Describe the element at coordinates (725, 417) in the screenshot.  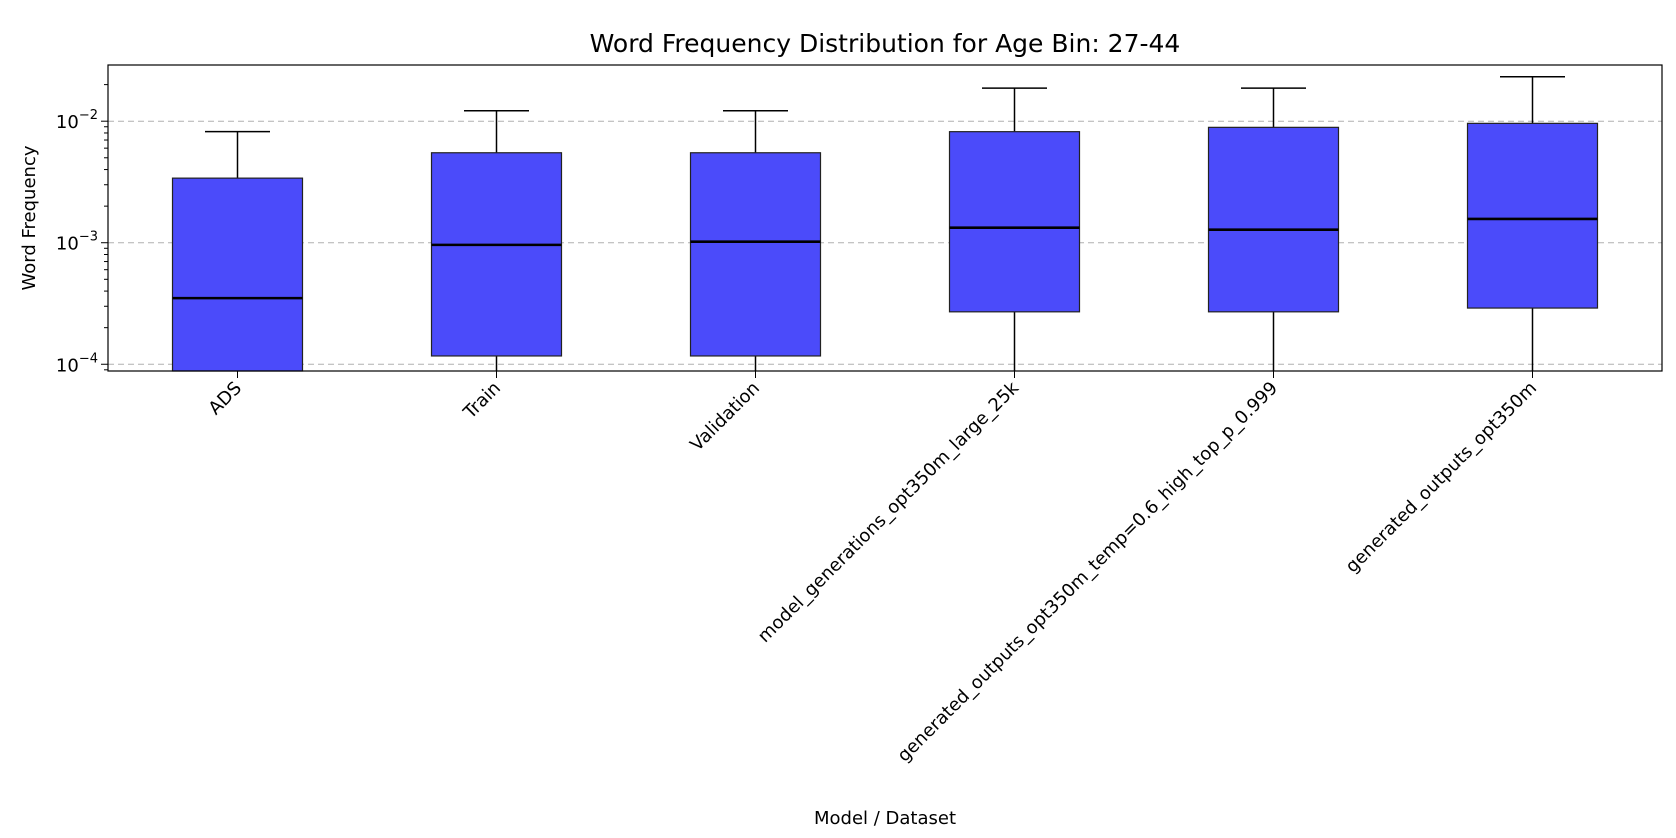
I see `x-tick-label: Validation` at that location.